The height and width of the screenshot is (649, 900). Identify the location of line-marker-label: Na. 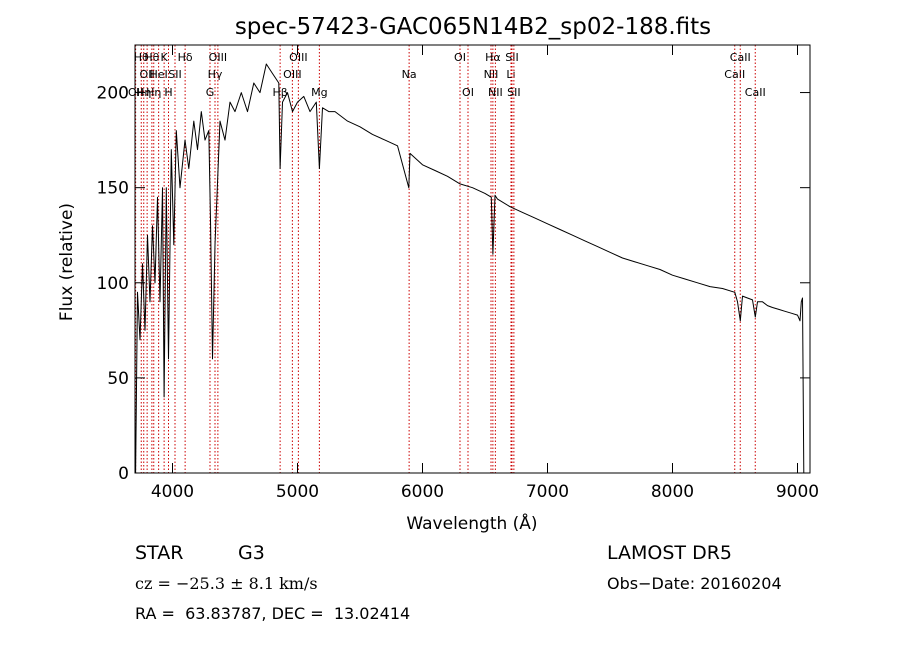
(409, 74).